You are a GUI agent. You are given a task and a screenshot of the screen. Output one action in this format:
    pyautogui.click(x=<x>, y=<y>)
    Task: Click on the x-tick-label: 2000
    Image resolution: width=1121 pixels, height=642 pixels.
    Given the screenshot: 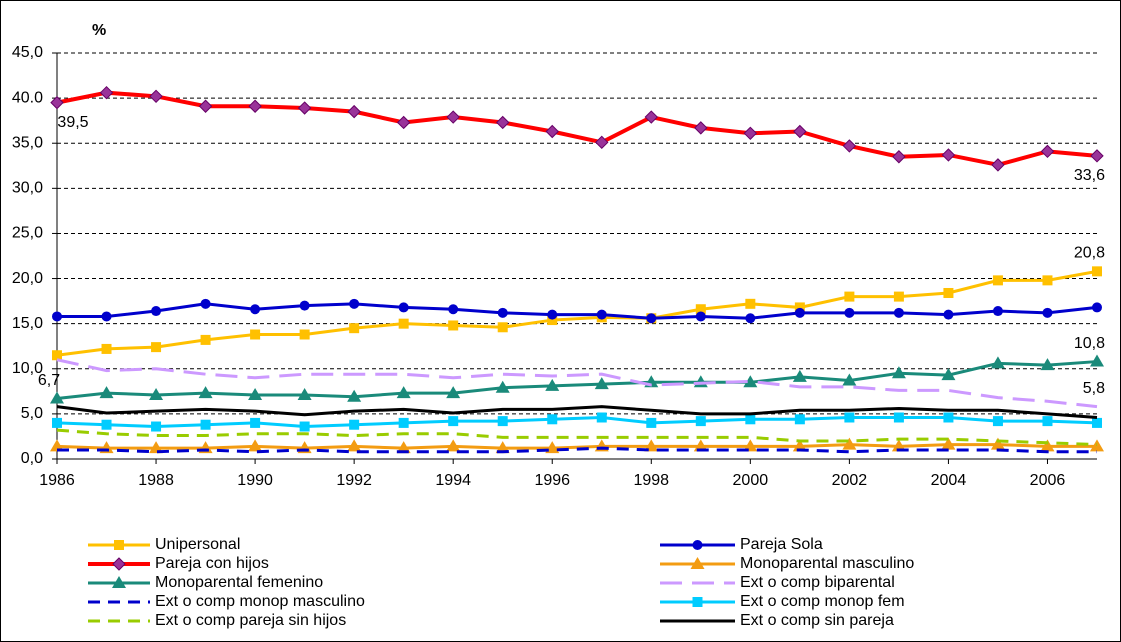 What is the action you would take?
    pyautogui.click(x=751, y=480)
    